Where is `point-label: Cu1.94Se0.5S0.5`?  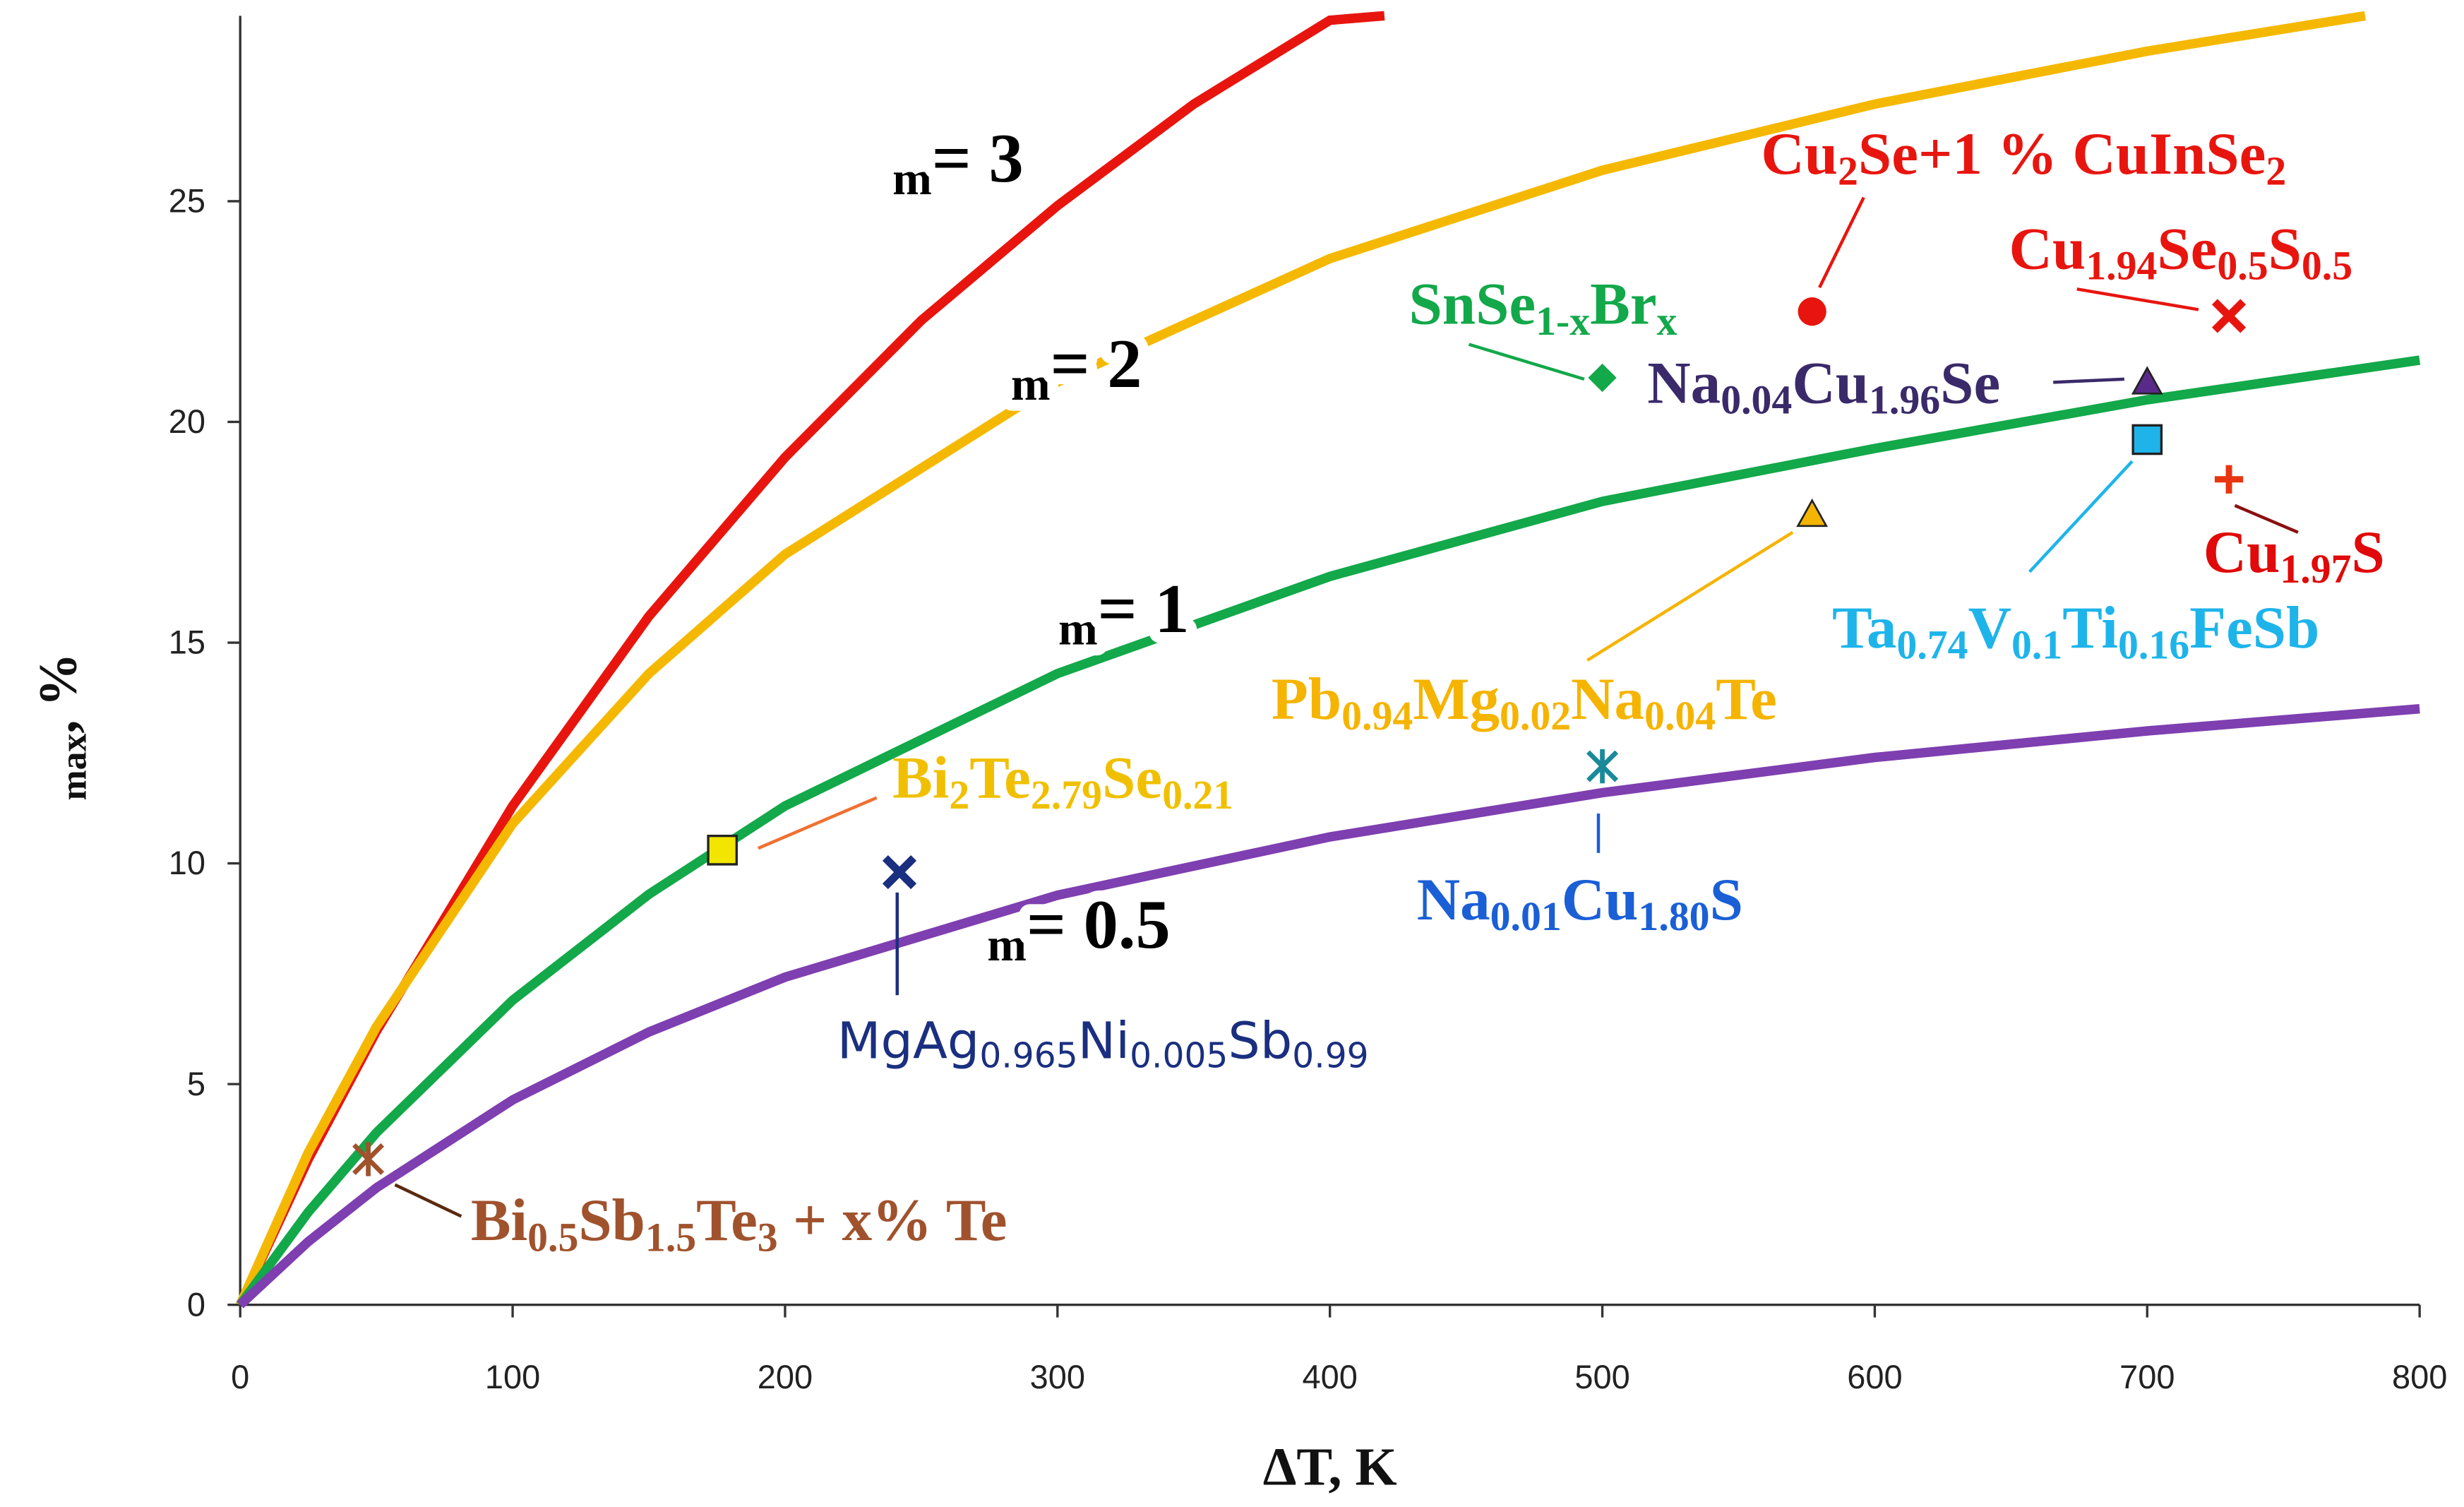
point-label: Cu1.94Se0.5S0.5 is located at coordinates (2181, 252).